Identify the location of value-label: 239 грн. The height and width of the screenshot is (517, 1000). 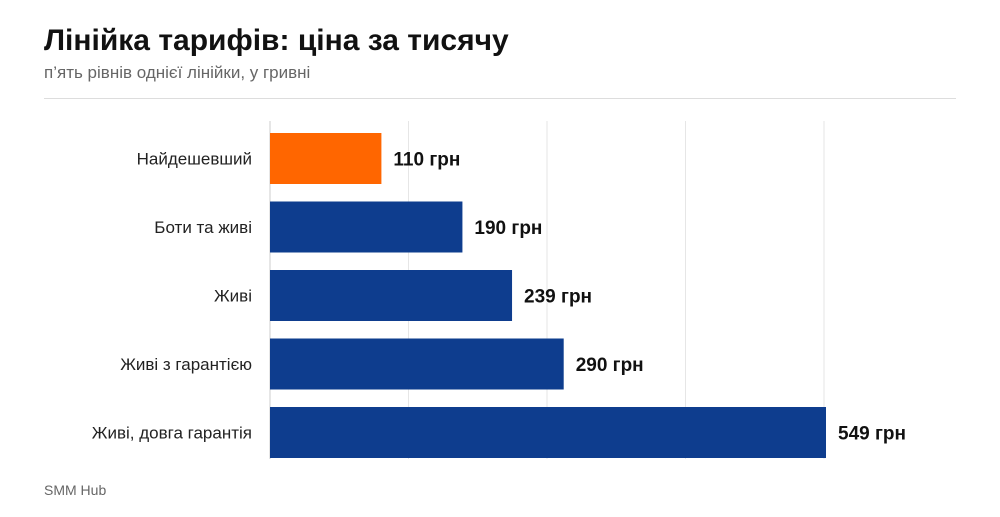
(558, 297).